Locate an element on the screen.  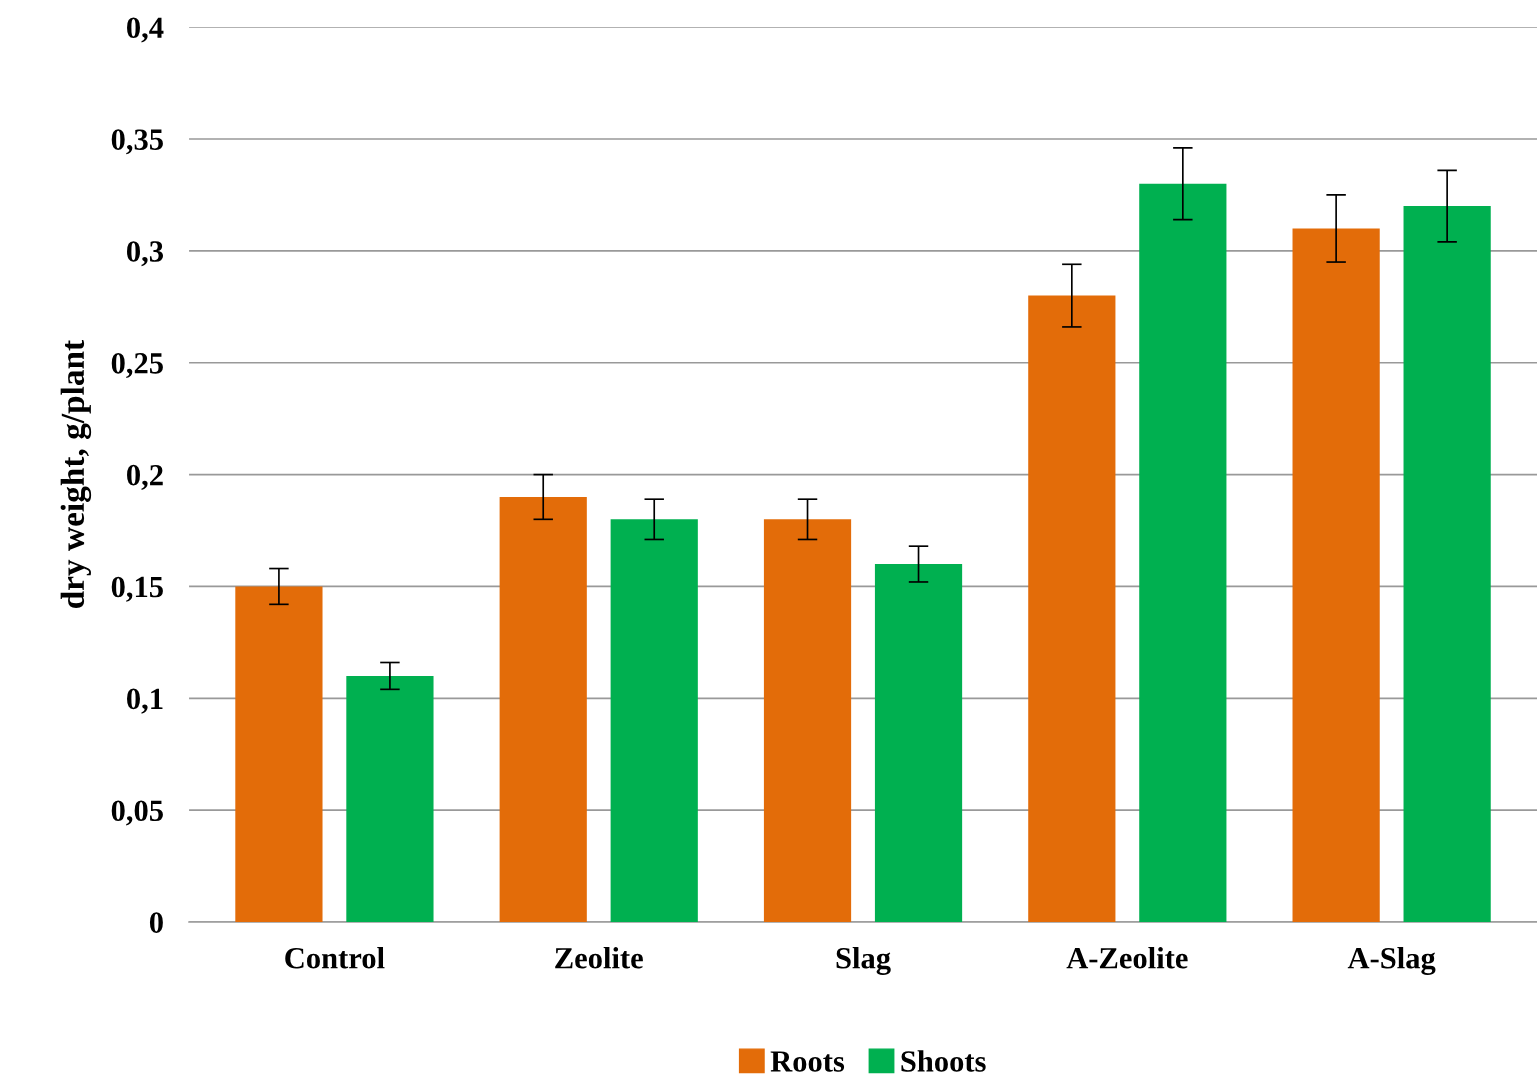
y-tick-label: 0,1 is located at coordinates (145, 701).